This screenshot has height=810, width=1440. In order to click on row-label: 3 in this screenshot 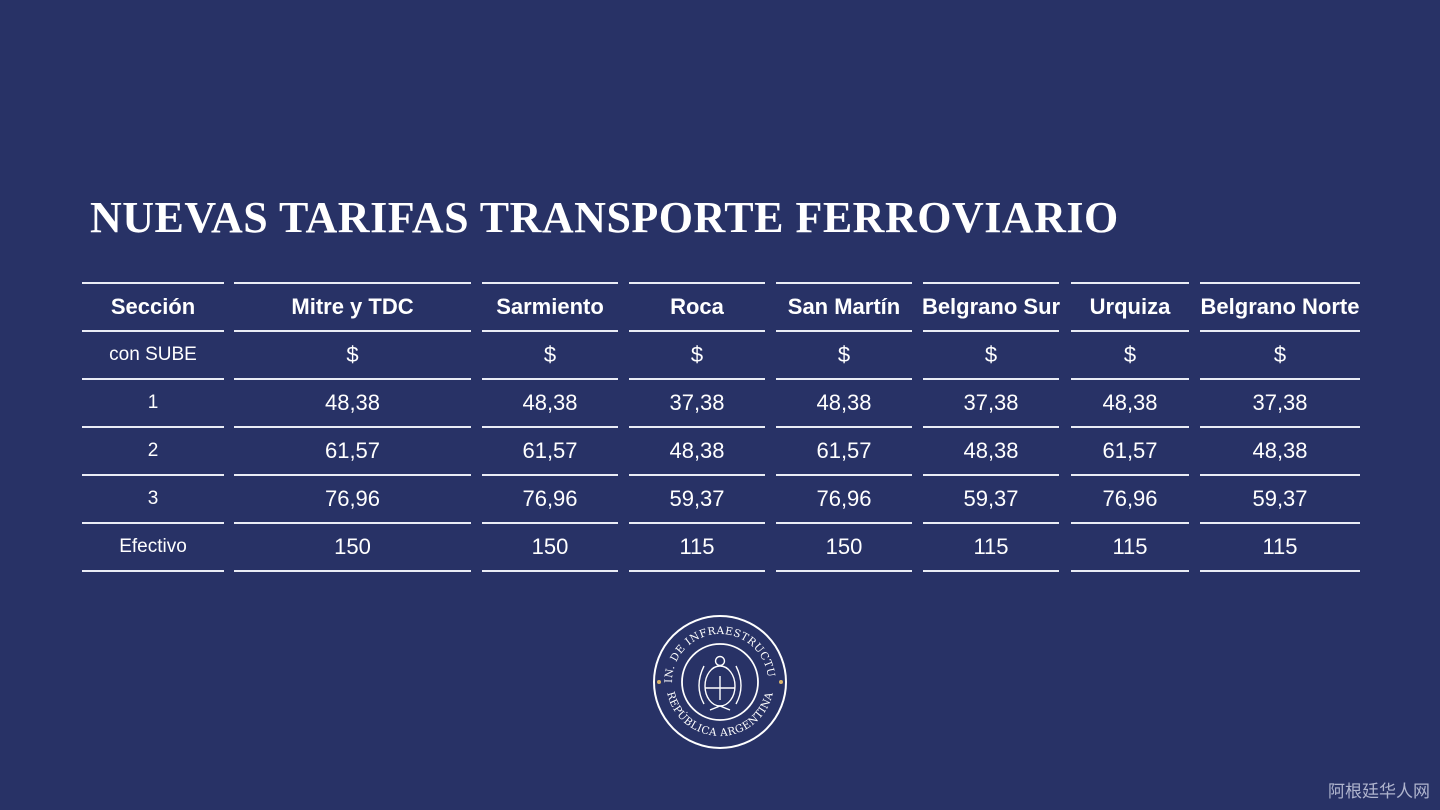, I will do `click(153, 498)`.